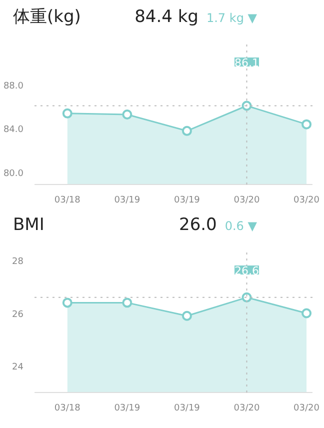 Image resolution: width=324 pixels, height=428 pixels. Describe the element at coordinates (47, 17) in the screenshot. I see `chart-title: 体重(kg)` at that location.